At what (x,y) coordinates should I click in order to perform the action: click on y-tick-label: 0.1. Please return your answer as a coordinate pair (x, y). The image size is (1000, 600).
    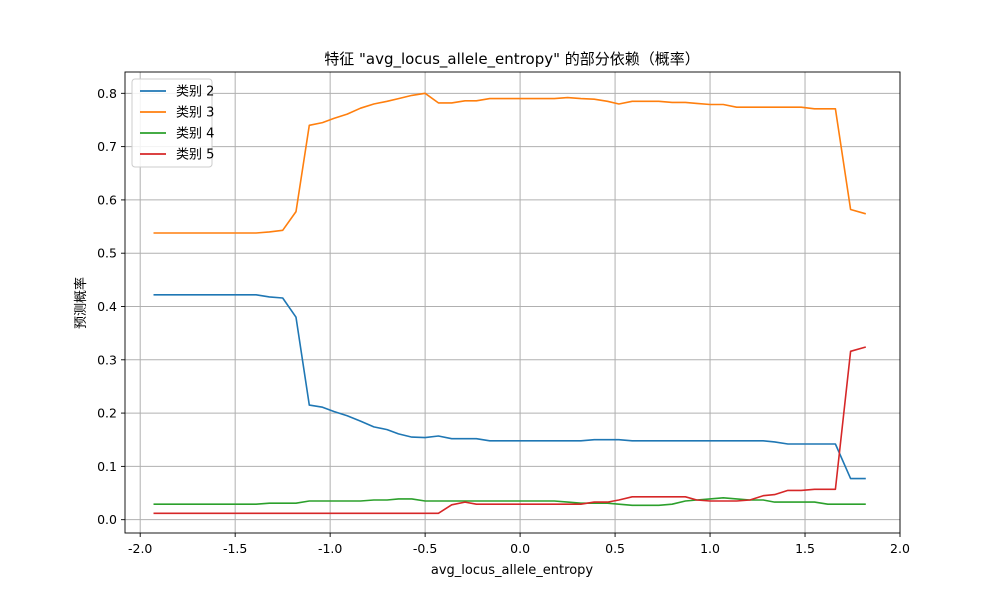
    Looking at the image, I should click on (107, 466).